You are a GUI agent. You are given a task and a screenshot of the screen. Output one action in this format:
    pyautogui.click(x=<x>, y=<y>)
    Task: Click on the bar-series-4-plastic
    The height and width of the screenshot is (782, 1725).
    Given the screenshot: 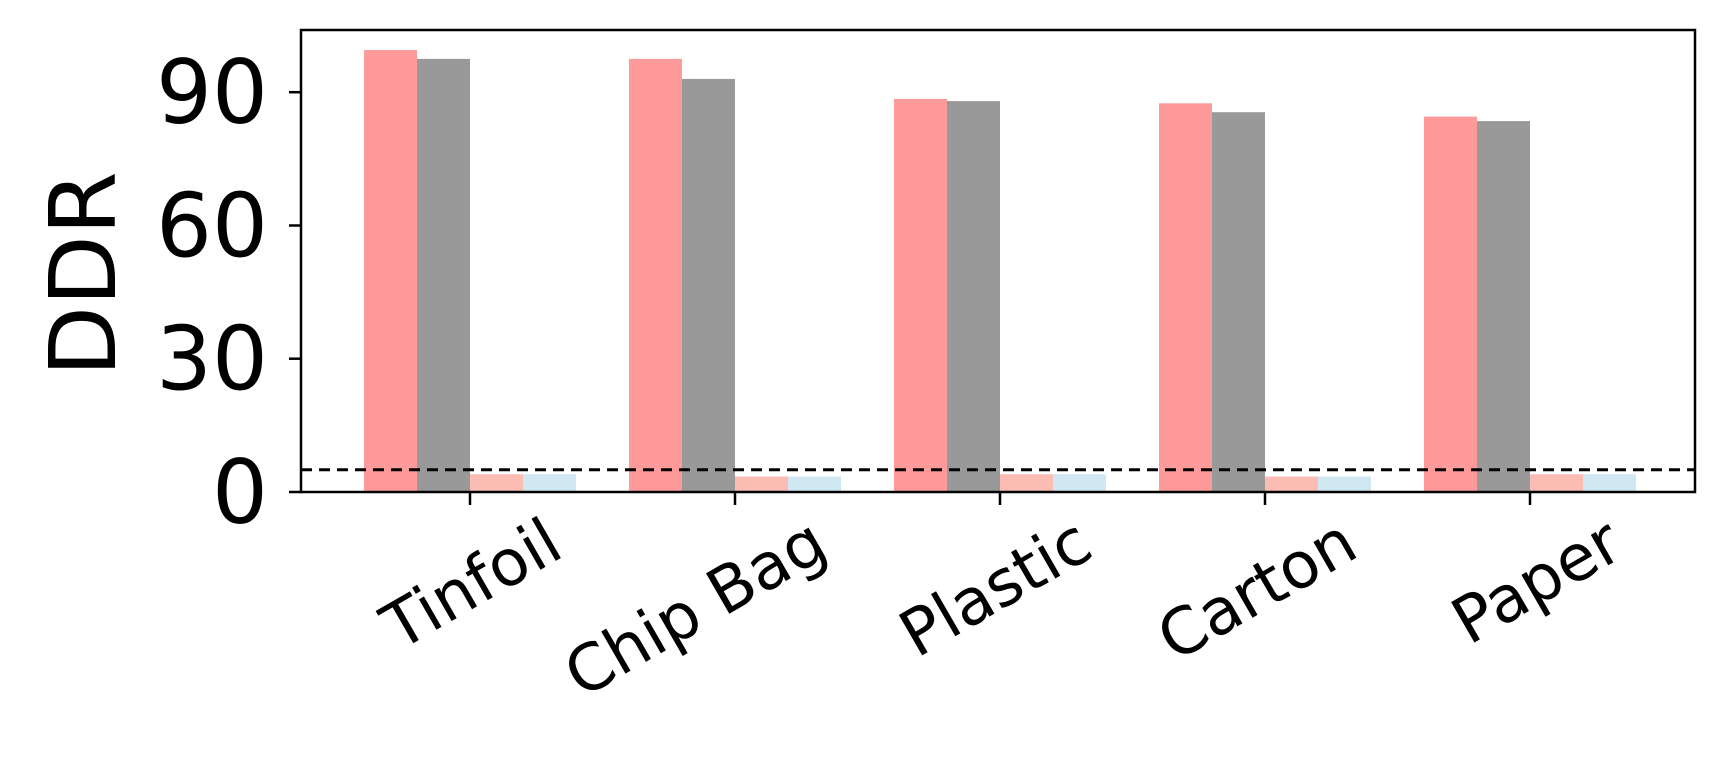 What is the action you would take?
    pyautogui.click(x=1079, y=483)
    